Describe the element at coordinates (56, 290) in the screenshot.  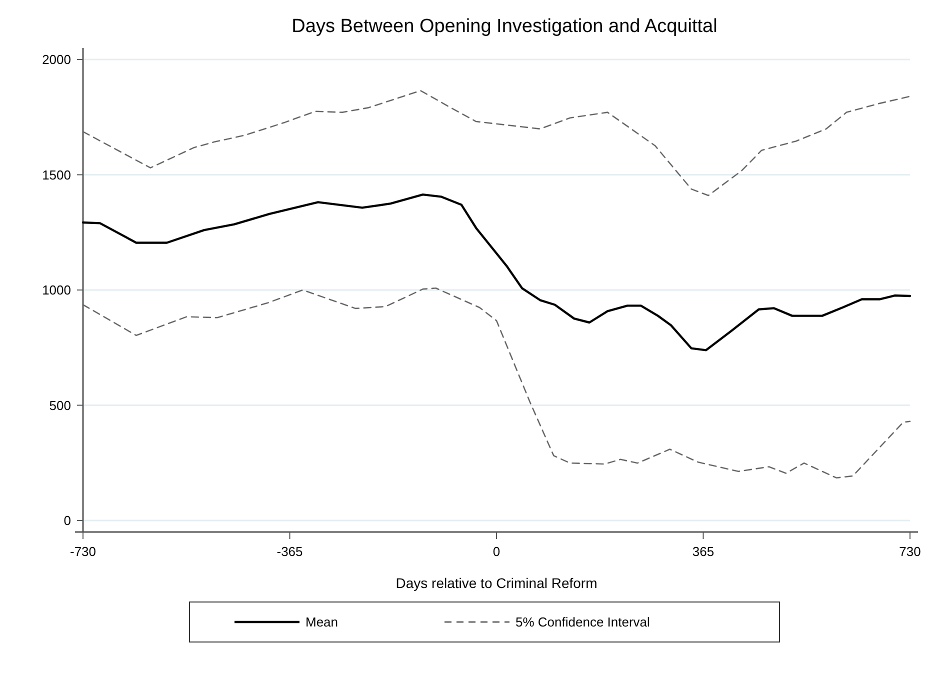
I see `y-tick-label: 1000` at that location.